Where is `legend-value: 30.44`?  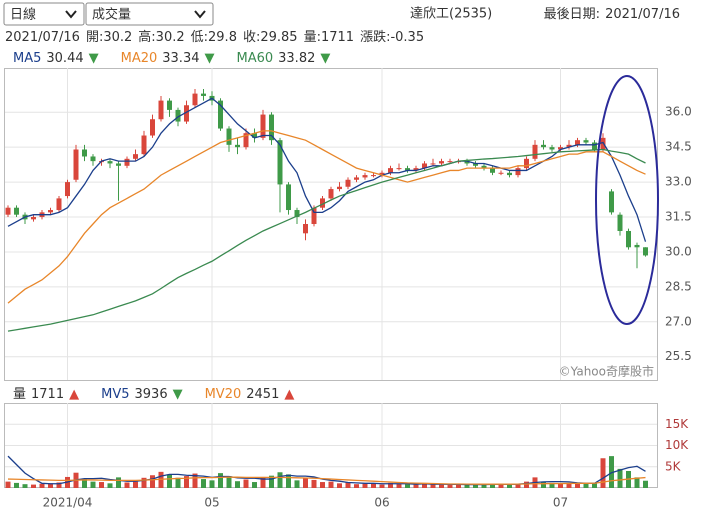 legend-value: 30.44 is located at coordinates (64, 58).